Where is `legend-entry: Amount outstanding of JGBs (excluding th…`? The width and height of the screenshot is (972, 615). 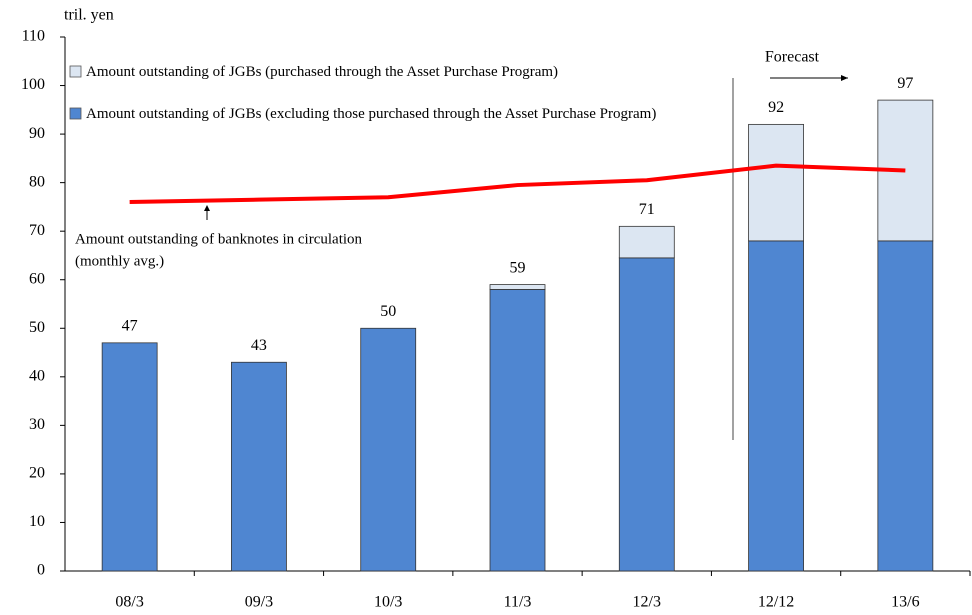
legend-entry: Amount outstanding of JGBs (excluding th… is located at coordinates (371, 114).